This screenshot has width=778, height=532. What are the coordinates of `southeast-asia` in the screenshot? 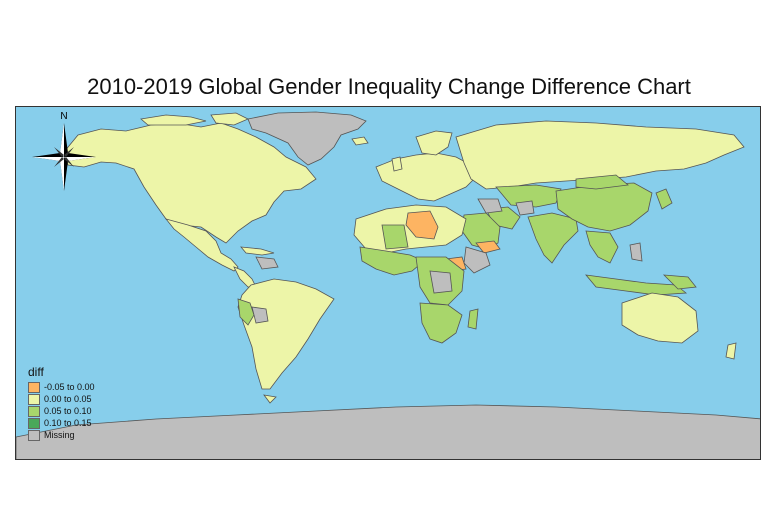 It's located at (602, 247).